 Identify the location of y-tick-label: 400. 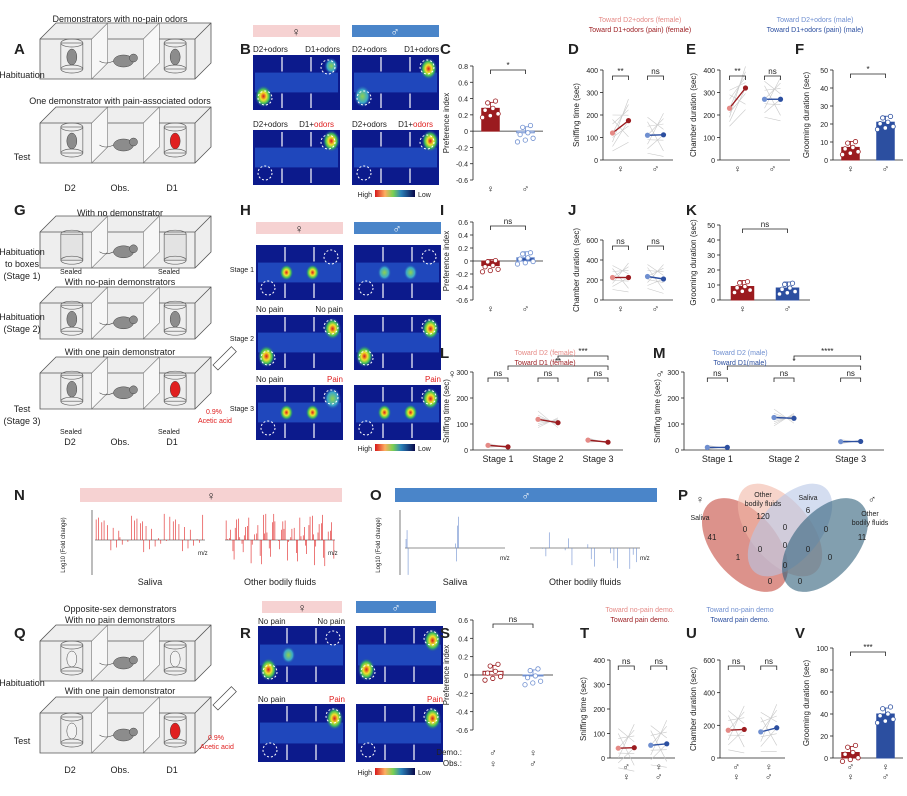
(592, 71).